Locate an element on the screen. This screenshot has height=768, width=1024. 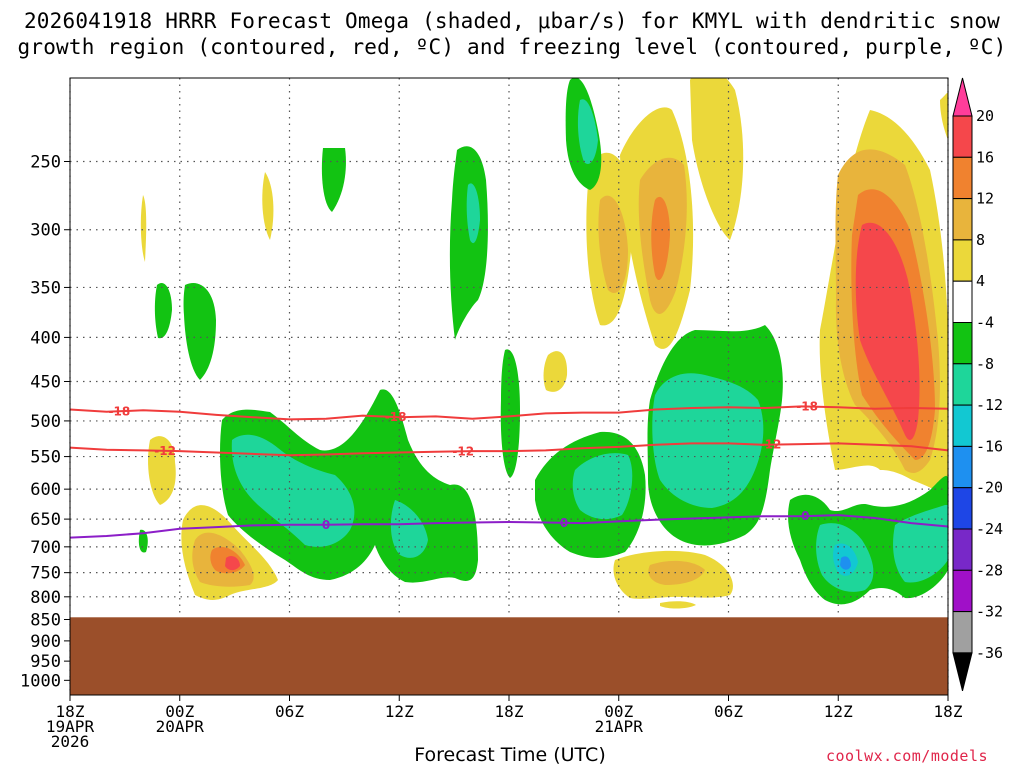
colorbar-bottom-arrow is located at coordinates (962, 672).